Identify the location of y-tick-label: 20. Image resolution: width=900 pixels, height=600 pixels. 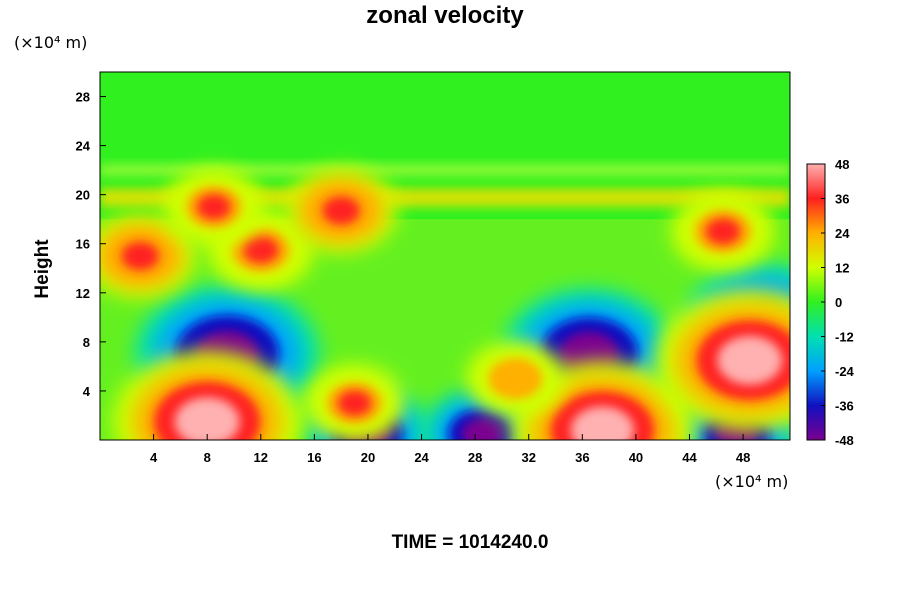
(83, 195).